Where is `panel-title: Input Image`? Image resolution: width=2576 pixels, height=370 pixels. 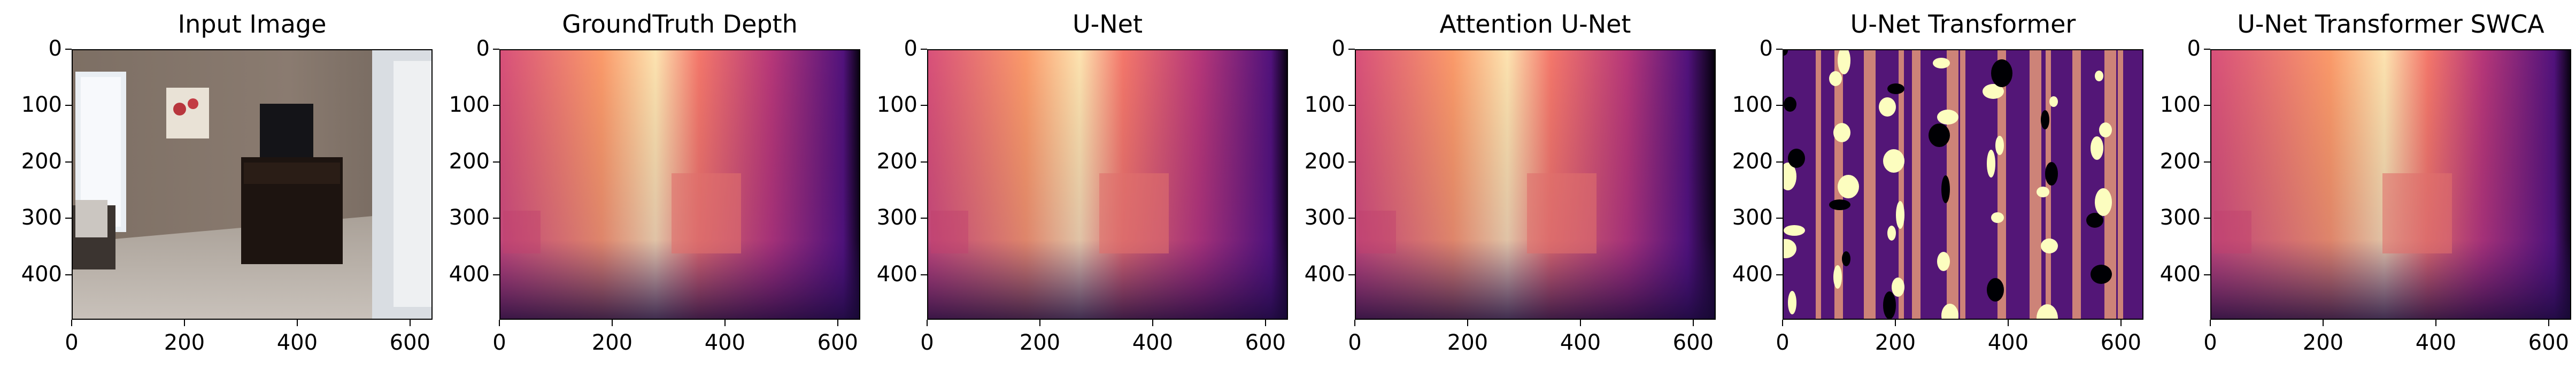 panel-title: Input Image is located at coordinates (252, 24).